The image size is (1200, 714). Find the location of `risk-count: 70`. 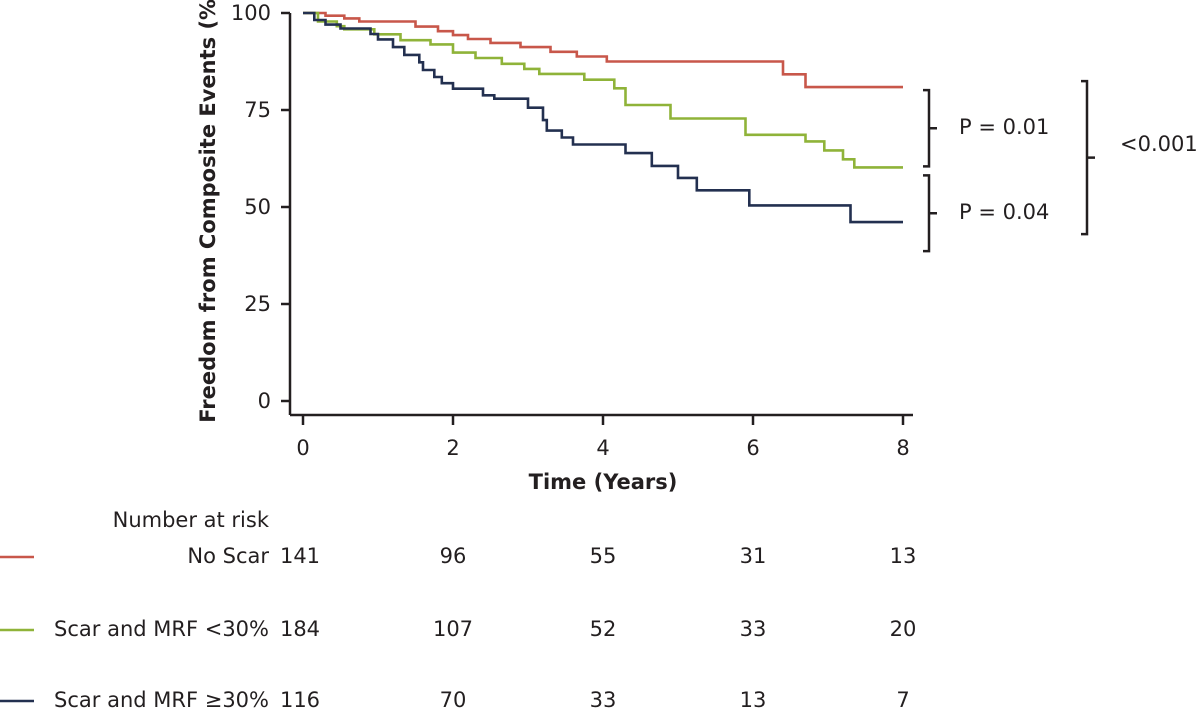

risk-count: 70 is located at coordinates (453, 700).